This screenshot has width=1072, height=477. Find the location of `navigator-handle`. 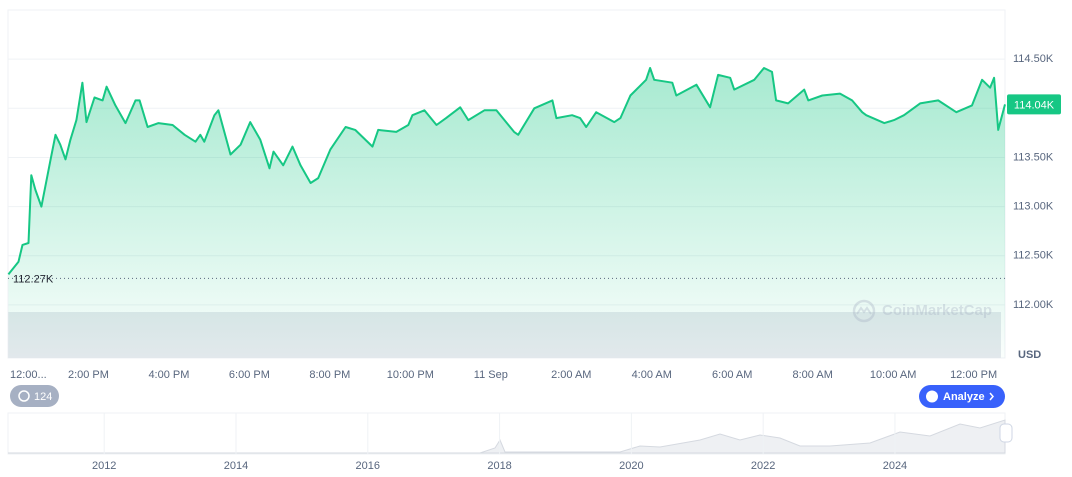

navigator-handle is located at coordinates (1006, 433).